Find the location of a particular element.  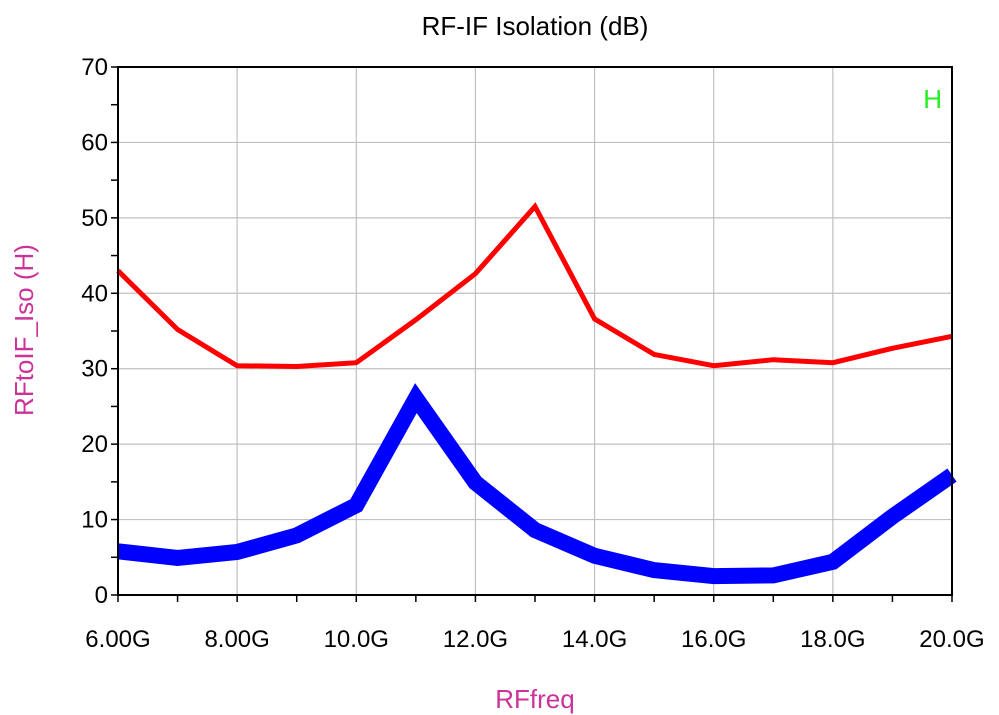

x-tick-label: 12.0G is located at coordinates (475, 639).